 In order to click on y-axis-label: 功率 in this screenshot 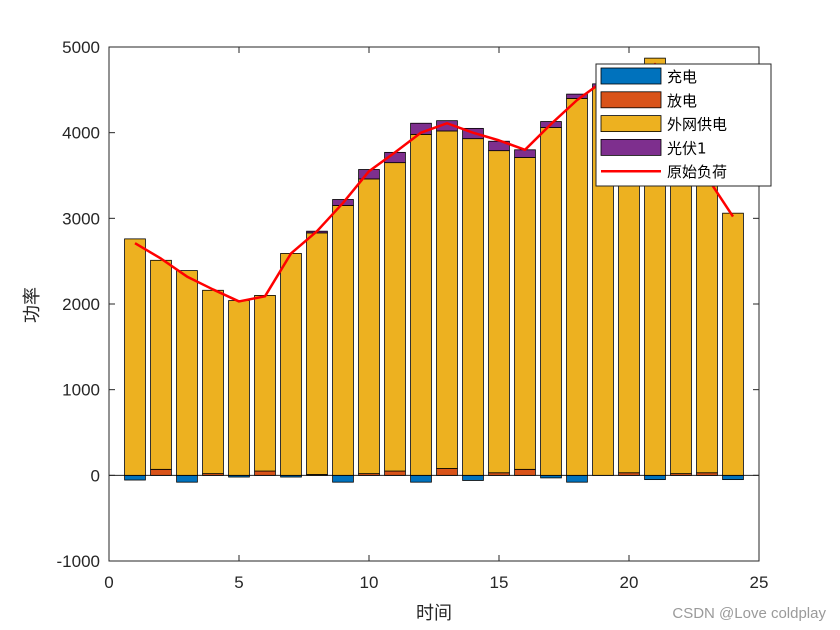, I will do `click(32, 305)`.